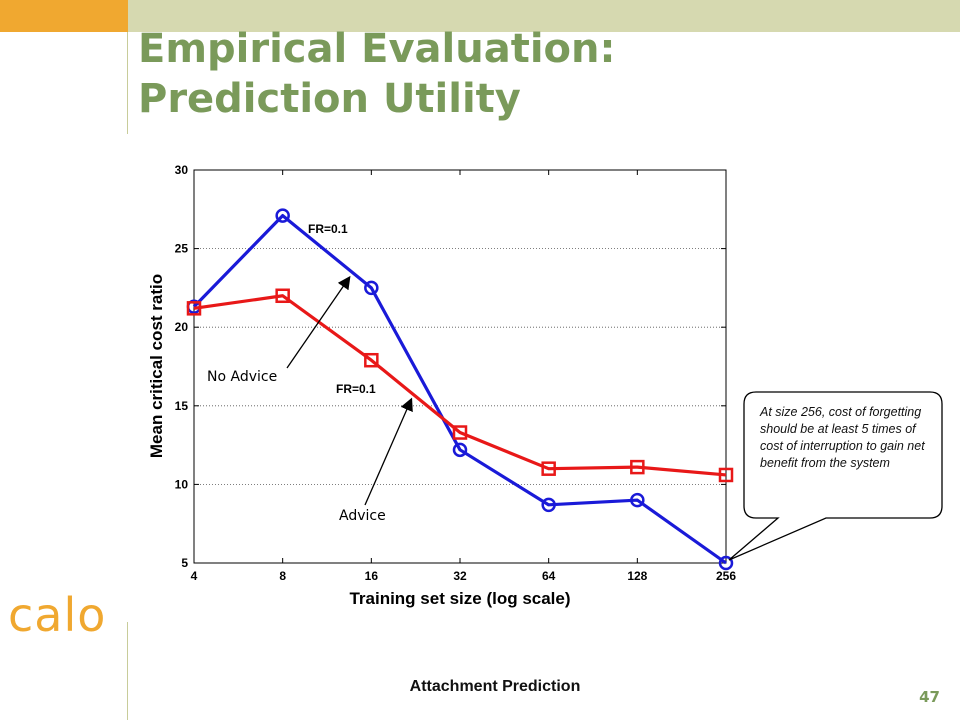  What do you see at coordinates (549, 576) in the screenshot?
I see `x-tick-label: 64` at bounding box center [549, 576].